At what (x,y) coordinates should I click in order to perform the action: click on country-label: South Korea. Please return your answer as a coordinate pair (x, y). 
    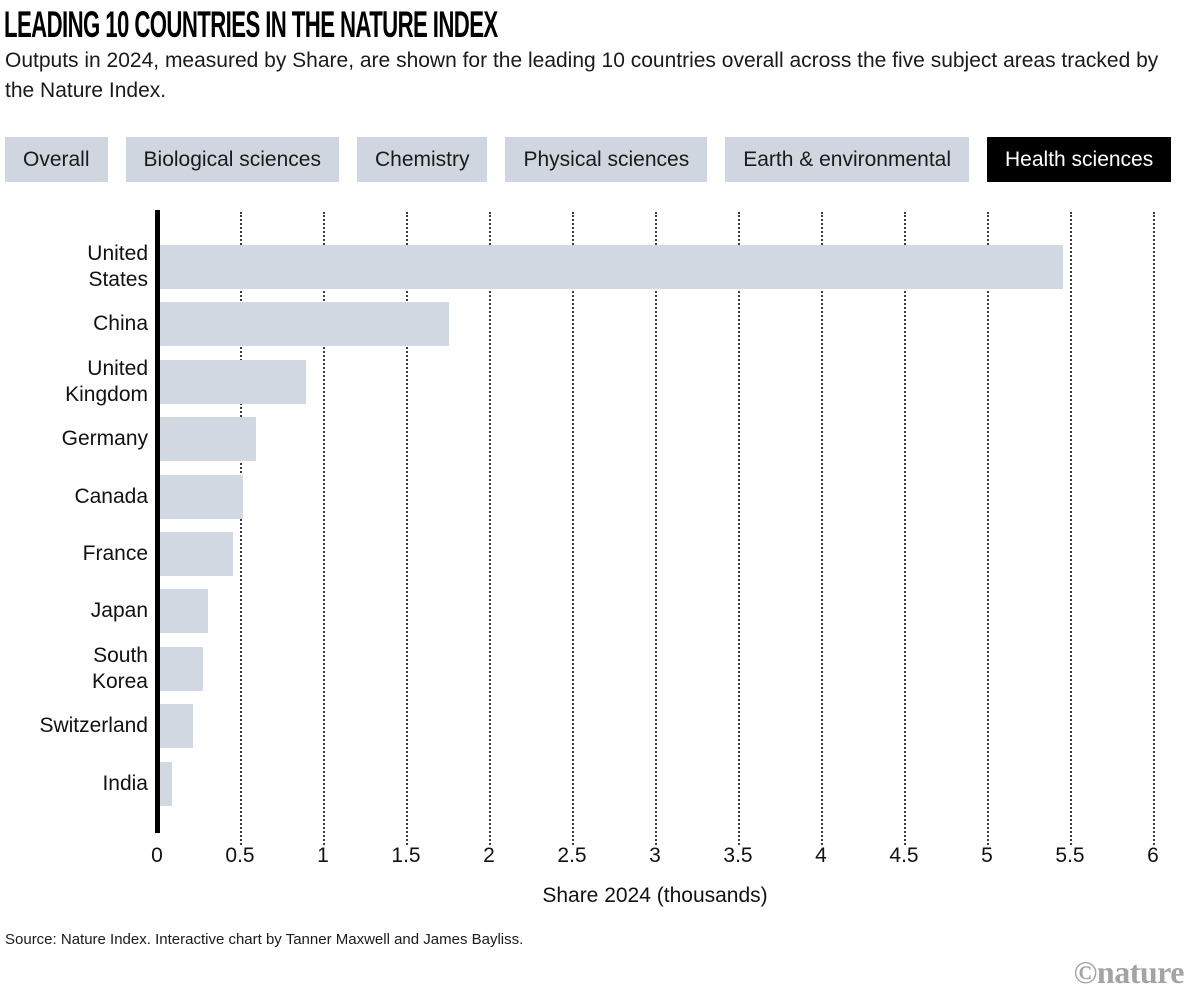
    Looking at the image, I should click on (119, 668).